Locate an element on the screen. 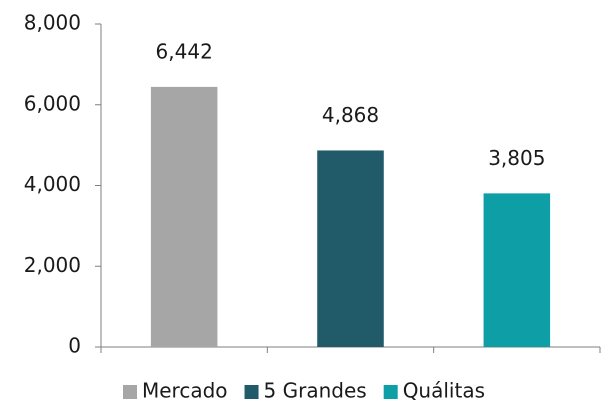  value-label: 3,805 is located at coordinates (516, 158).